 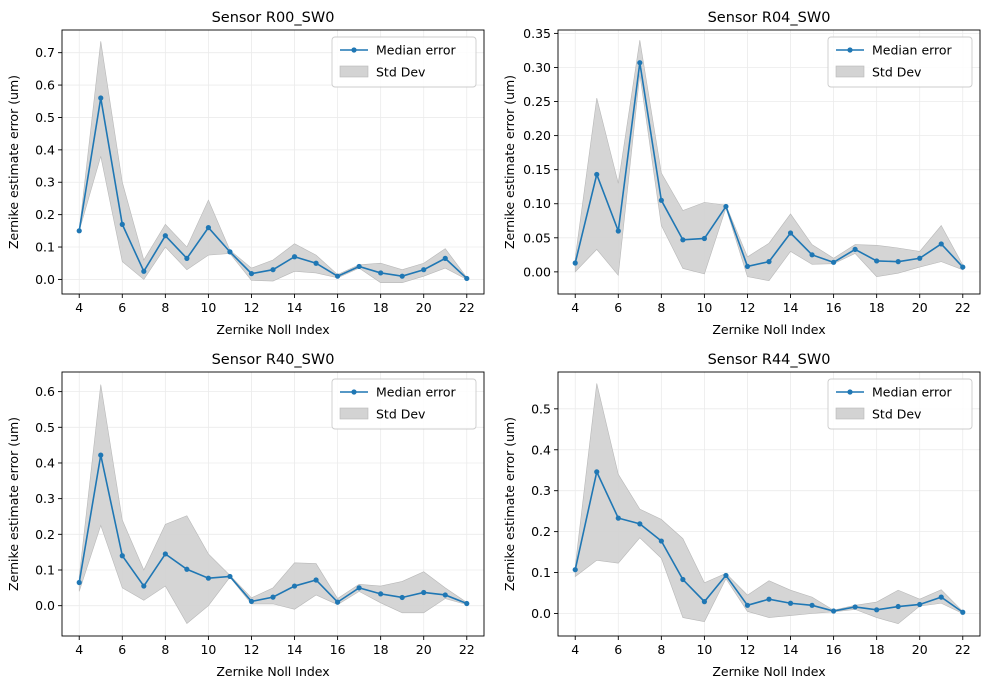 I want to click on y-tick-label: 0.5, so click(x=45, y=117).